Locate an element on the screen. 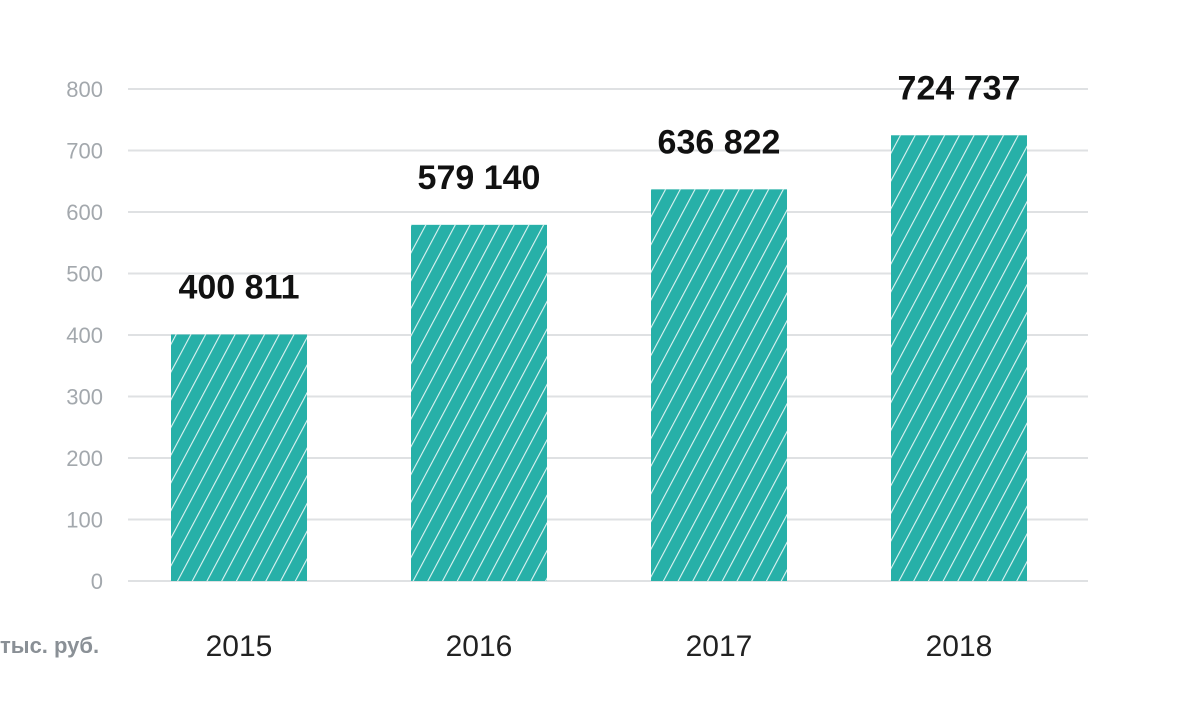 The width and height of the screenshot is (1200, 714). x-tick-label-2018: 2018 is located at coordinates (959, 646).